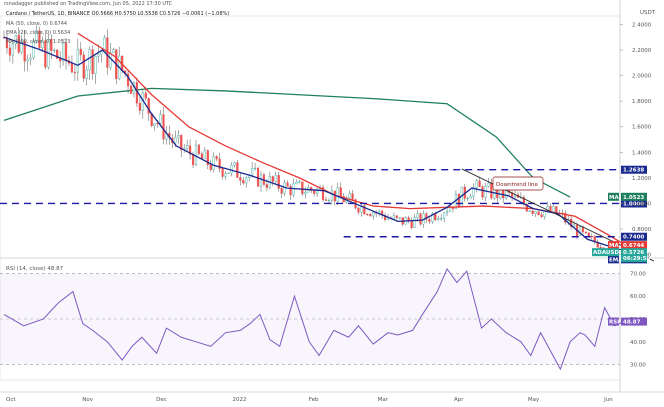 The width and height of the screenshot is (664, 407). What do you see at coordinates (638, 297) in the screenshot?
I see `rsi-tick-label: 60.00` at bounding box center [638, 297].